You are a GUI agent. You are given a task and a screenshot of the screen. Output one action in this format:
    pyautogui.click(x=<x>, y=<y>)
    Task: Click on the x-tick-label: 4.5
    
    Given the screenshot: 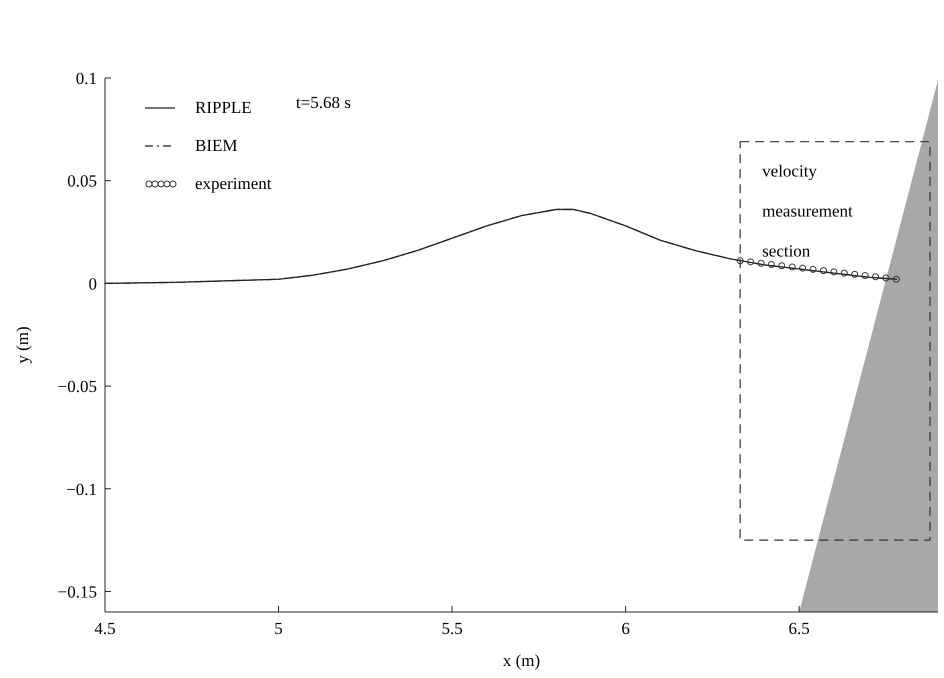 What is the action you would take?
    pyautogui.click(x=105, y=628)
    